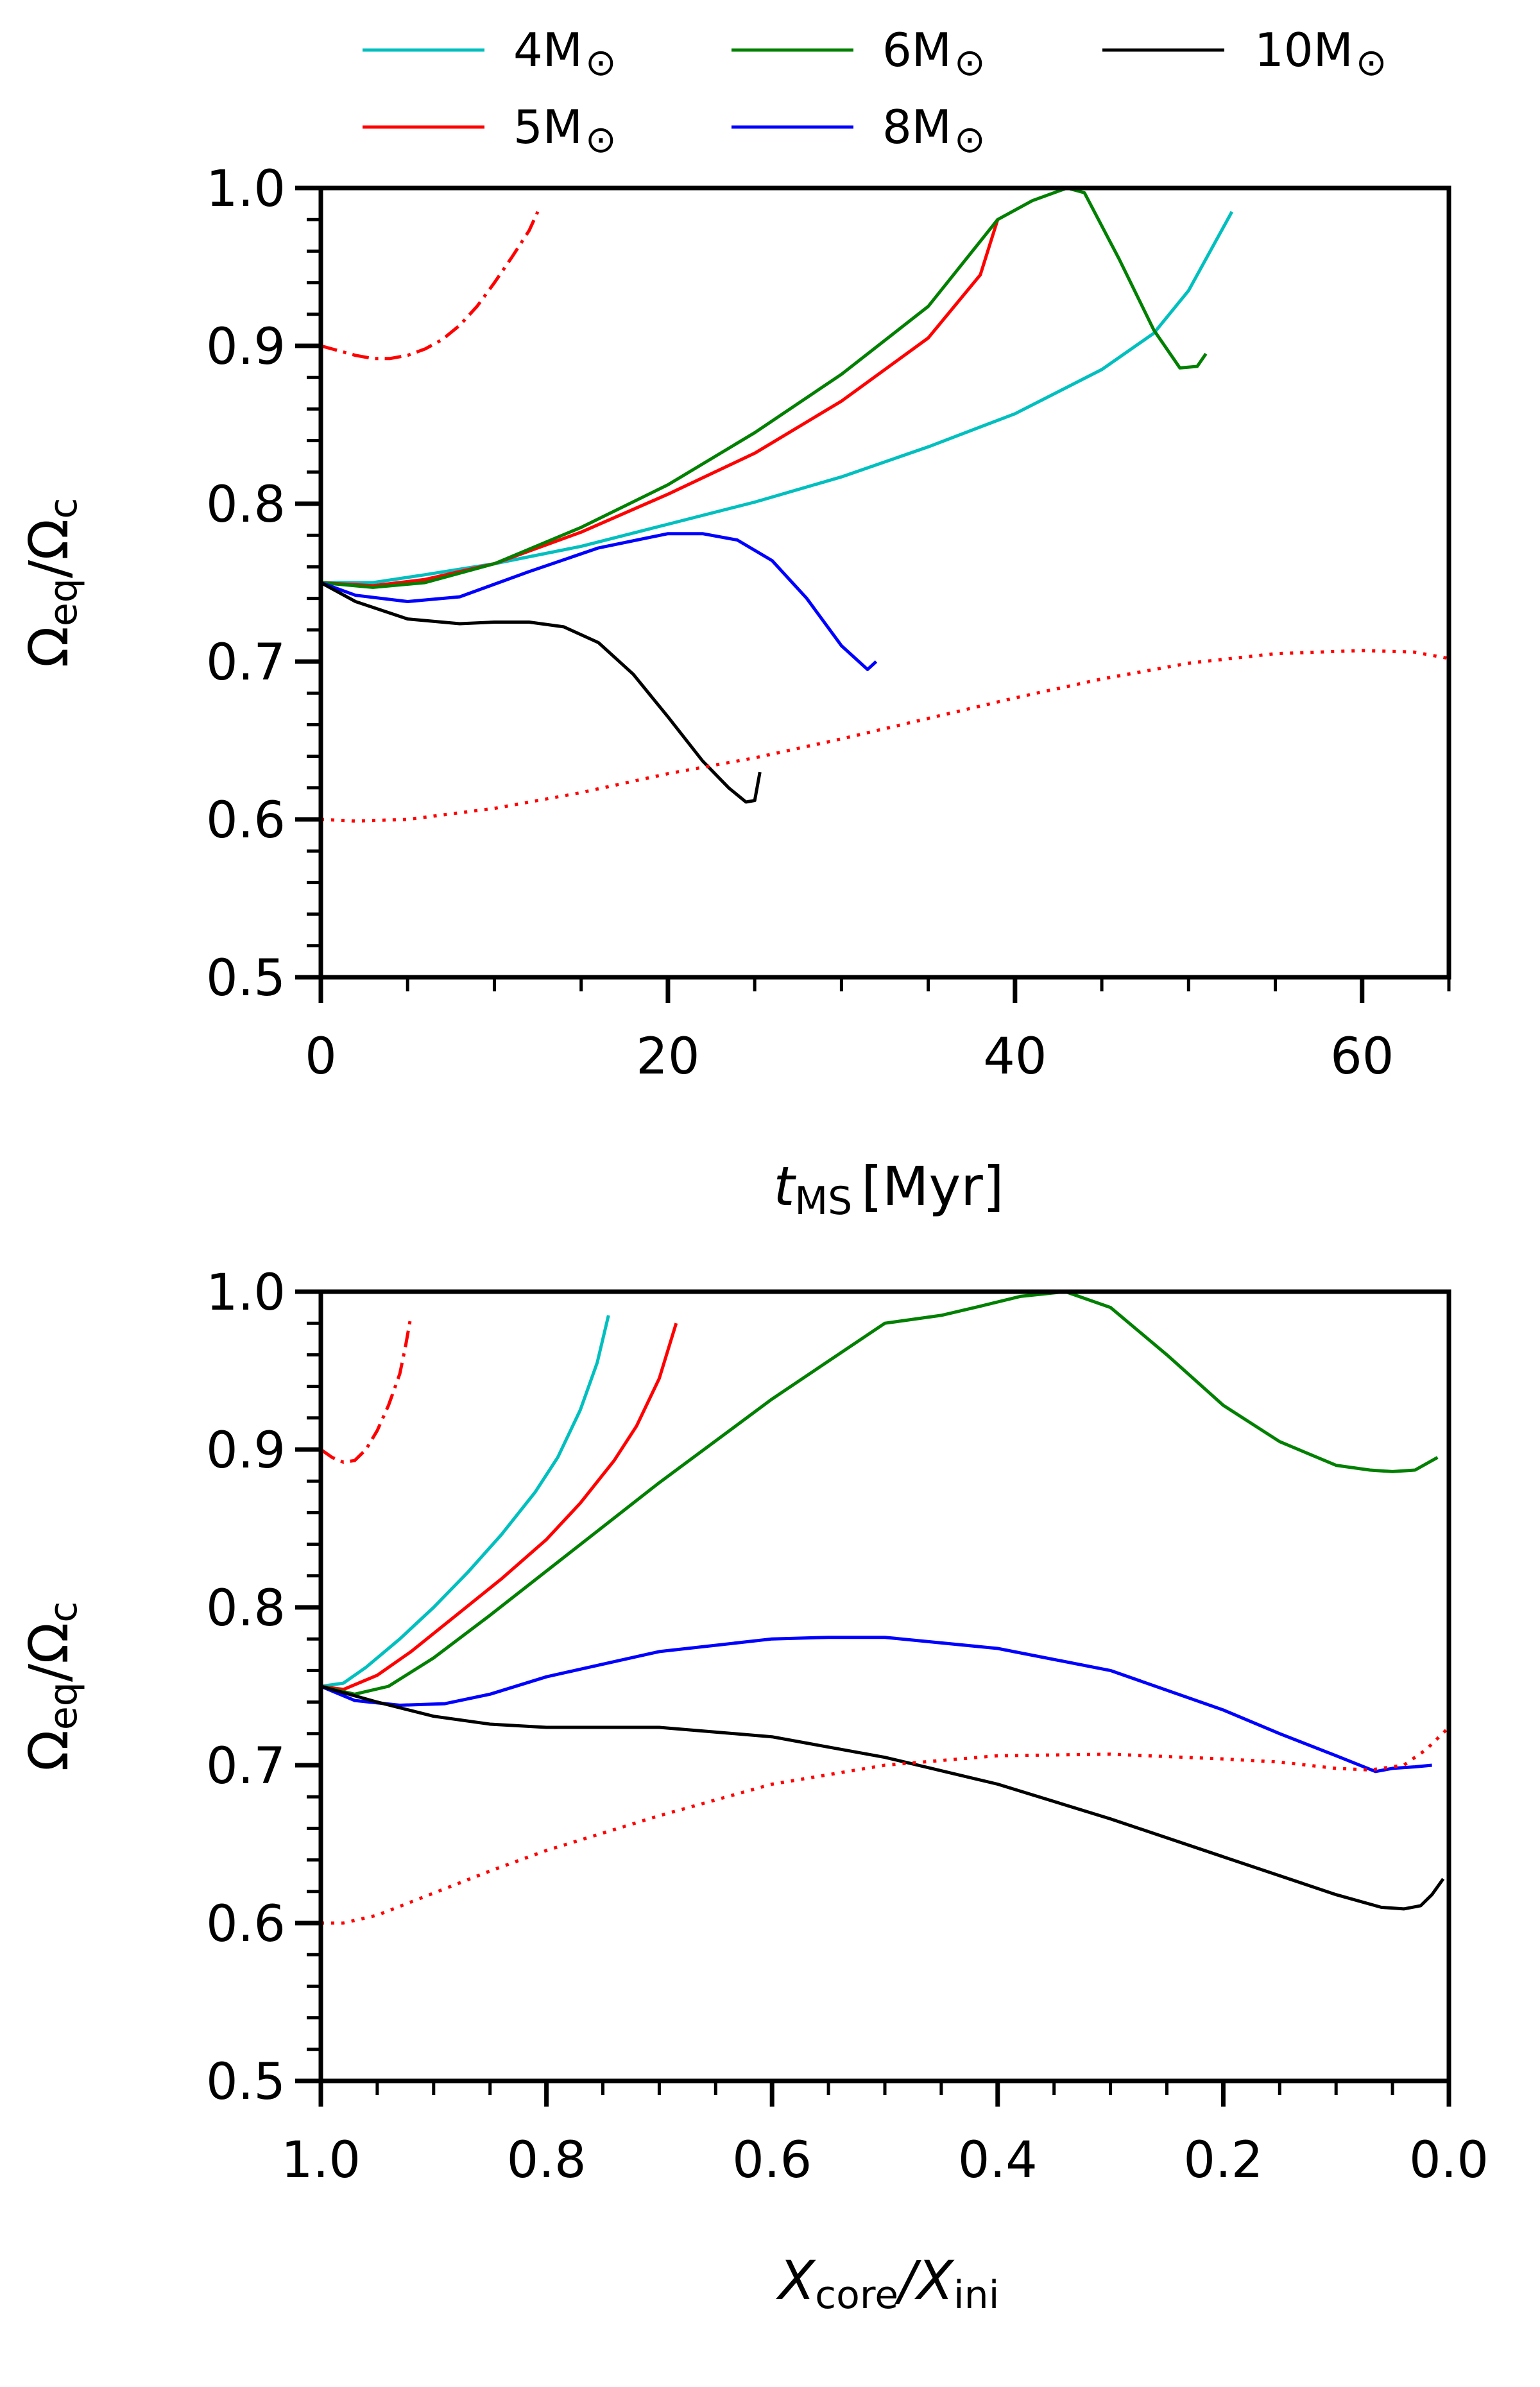  Describe the element at coordinates (490, 54) in the screenshot. I see `legend-entry-4m: 4M⊙` at that location.